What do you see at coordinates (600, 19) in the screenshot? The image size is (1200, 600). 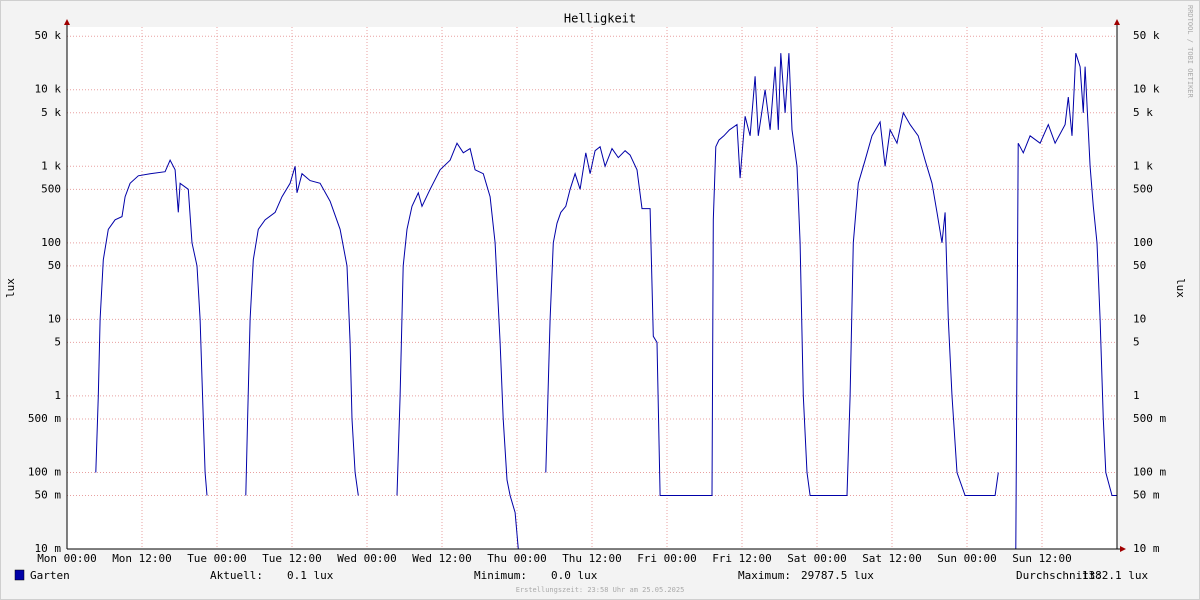 I see `chart-title: Helligkeit` at bounding box center [600, 19].